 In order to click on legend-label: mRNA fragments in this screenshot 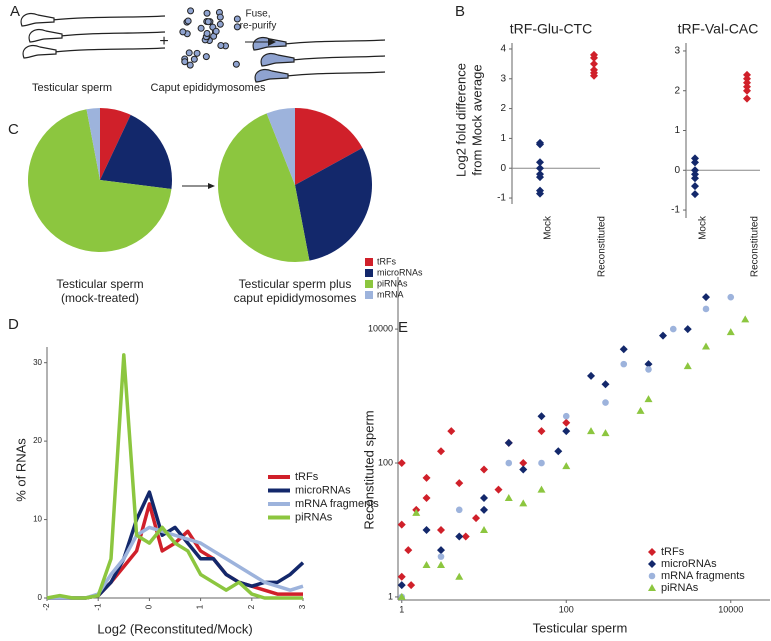, I will do `click(703, 576)`.